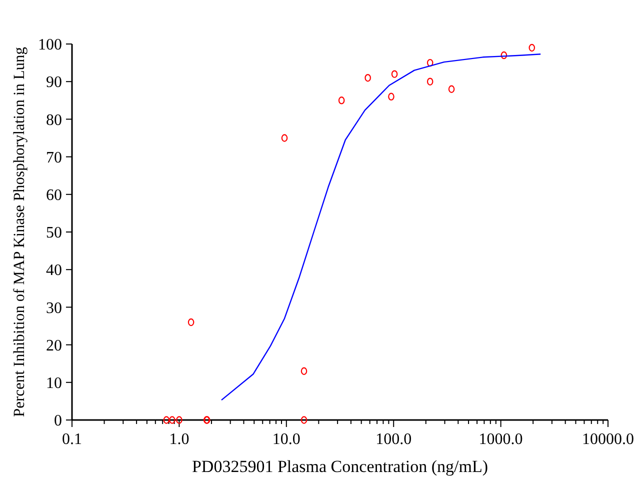 Image resolution: width=642 pixels, height=478 pixels. I want to click on x-tick-label: 10.0, so click(286, 439).